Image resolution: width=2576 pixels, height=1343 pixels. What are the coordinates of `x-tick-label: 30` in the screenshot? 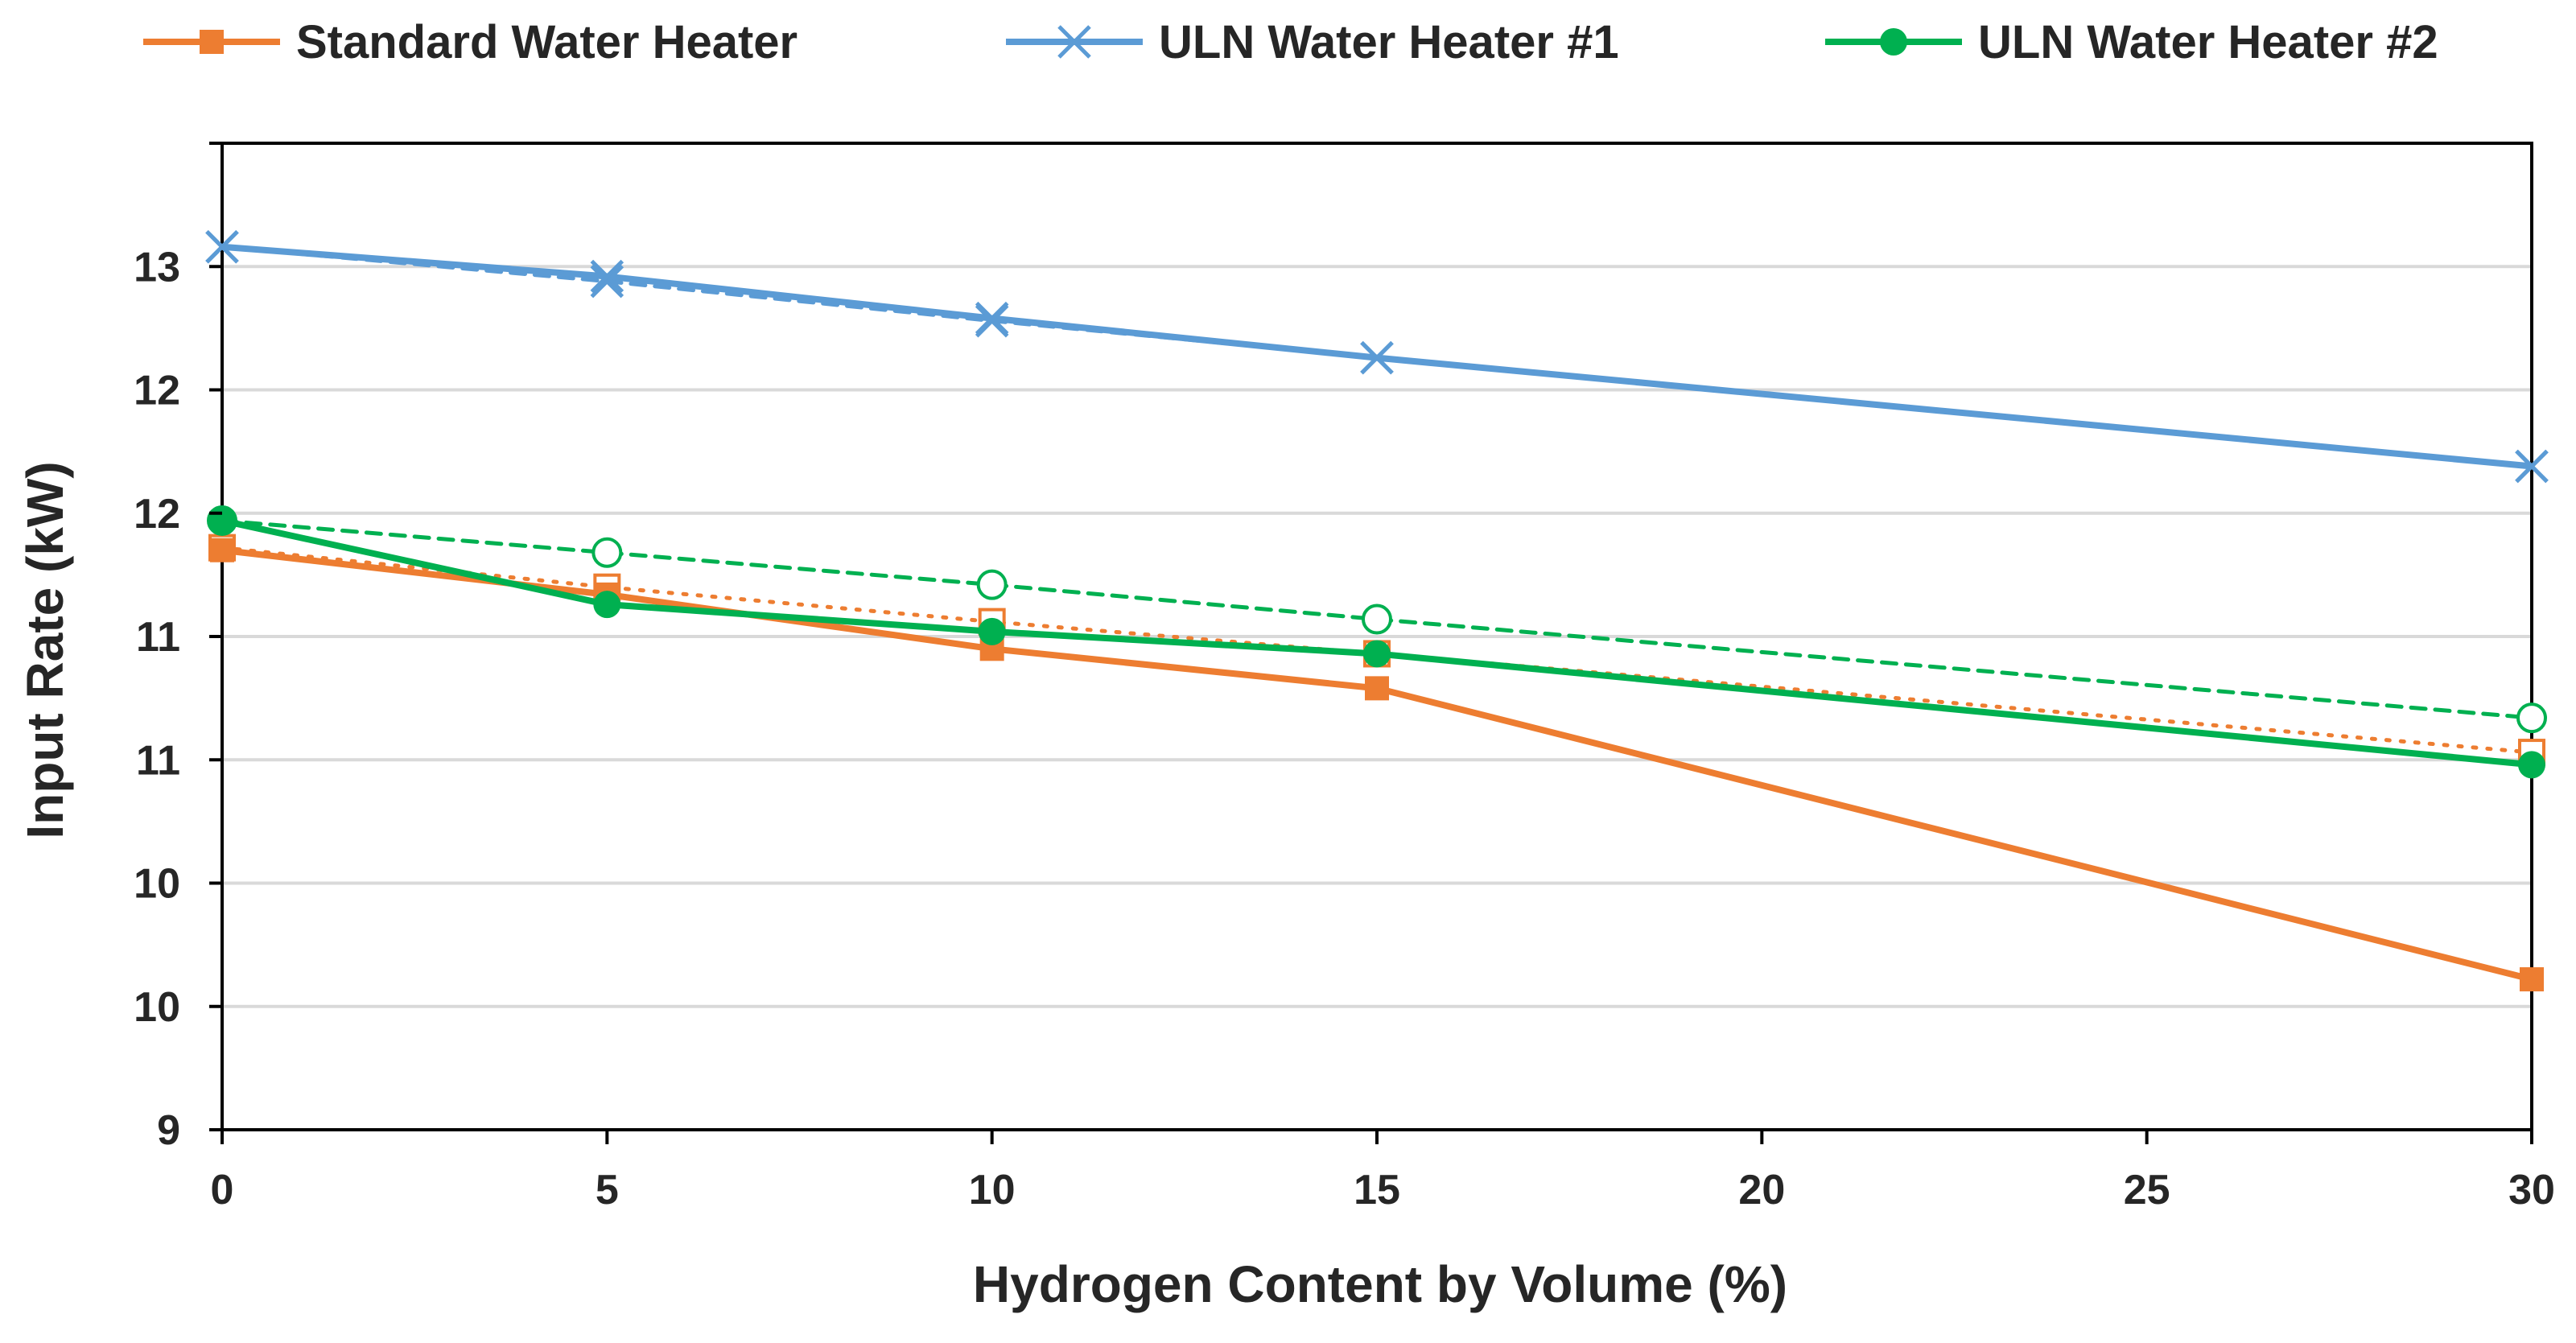 It's located at (2531, 1190).